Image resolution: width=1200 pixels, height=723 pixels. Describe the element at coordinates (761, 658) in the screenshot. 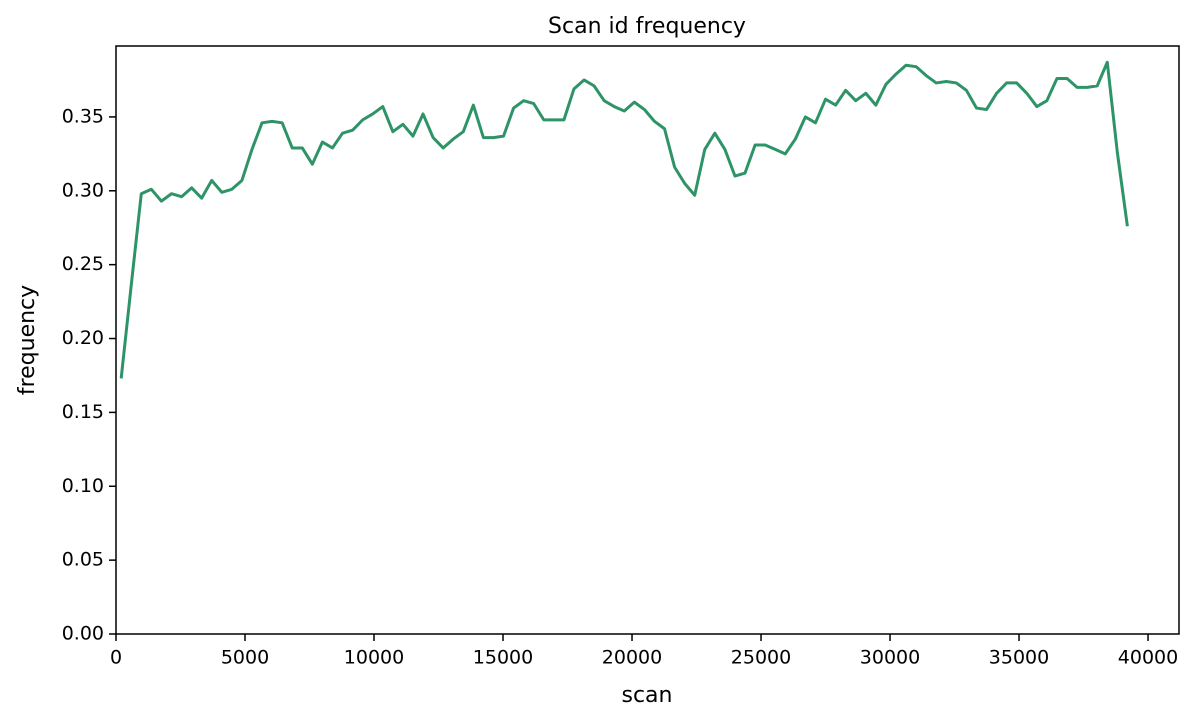

I see `x-tick-label: 25000` at that location.